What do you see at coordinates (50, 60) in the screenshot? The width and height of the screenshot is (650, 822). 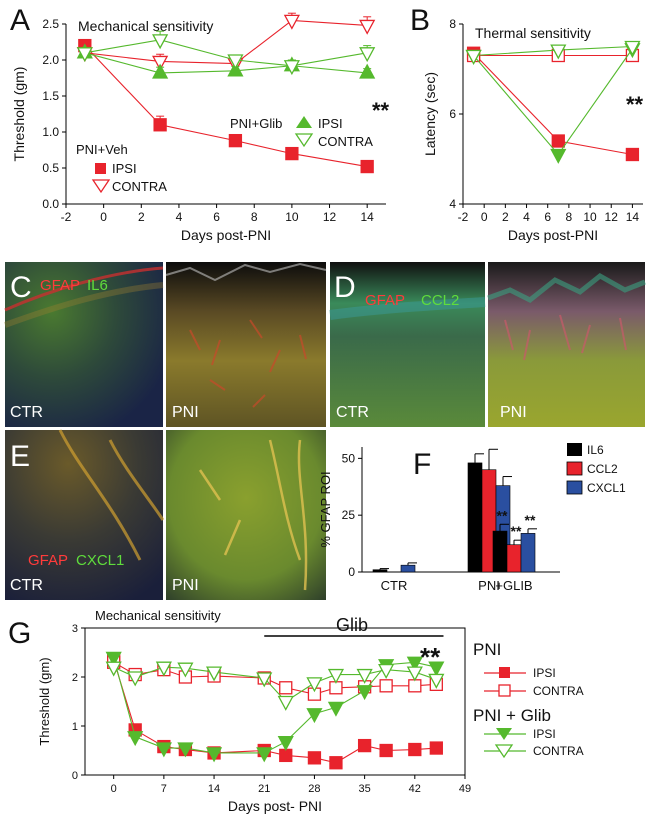 I see `y-tick-label: 2.0` at bounding box center [50, 60].